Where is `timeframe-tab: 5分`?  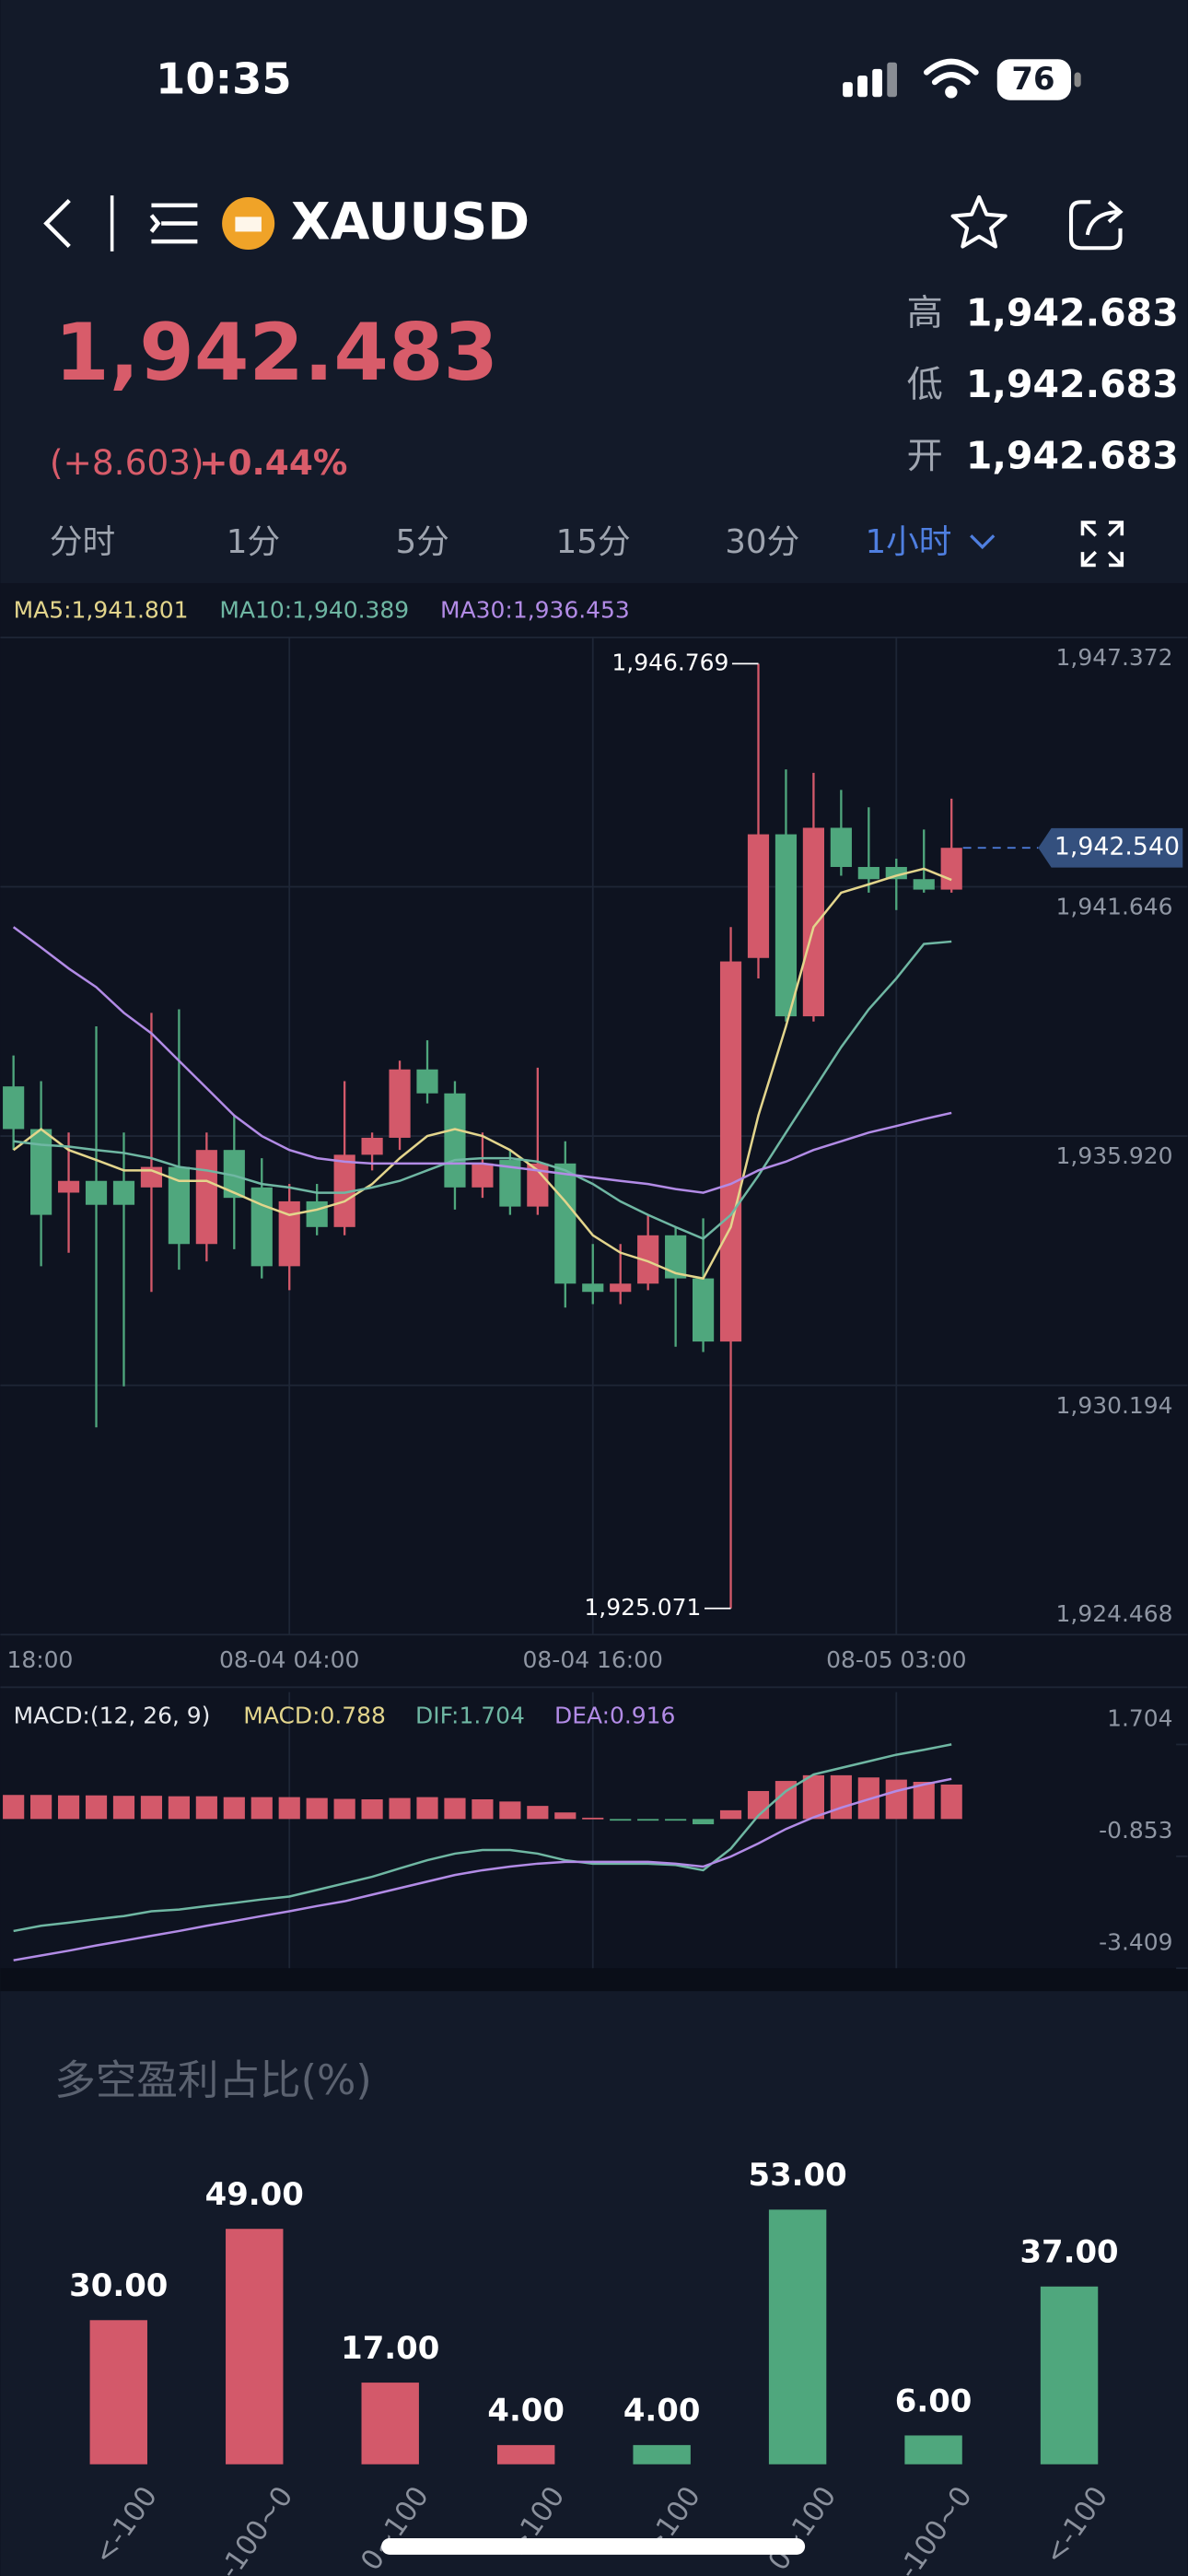 timeframe-tab: 5分 is located at coordinates (421, 542).